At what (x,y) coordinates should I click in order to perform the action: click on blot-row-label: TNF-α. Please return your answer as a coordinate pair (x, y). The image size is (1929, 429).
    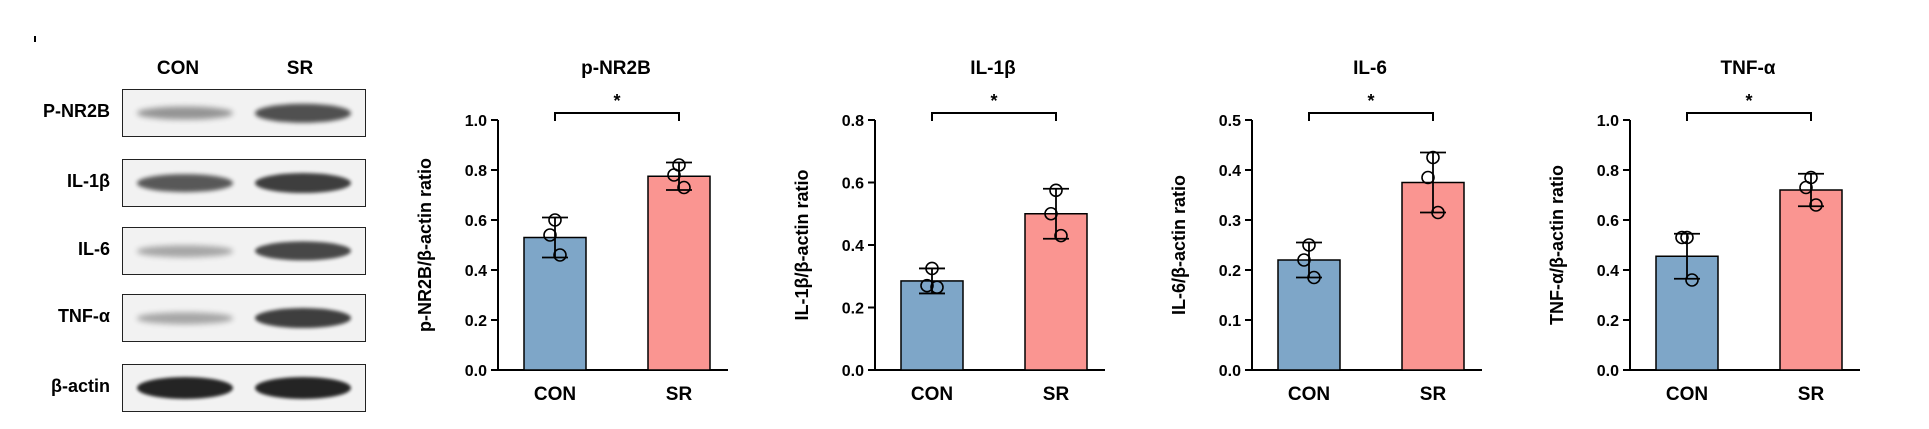
    Looking at the image, I should click on (83, 316).